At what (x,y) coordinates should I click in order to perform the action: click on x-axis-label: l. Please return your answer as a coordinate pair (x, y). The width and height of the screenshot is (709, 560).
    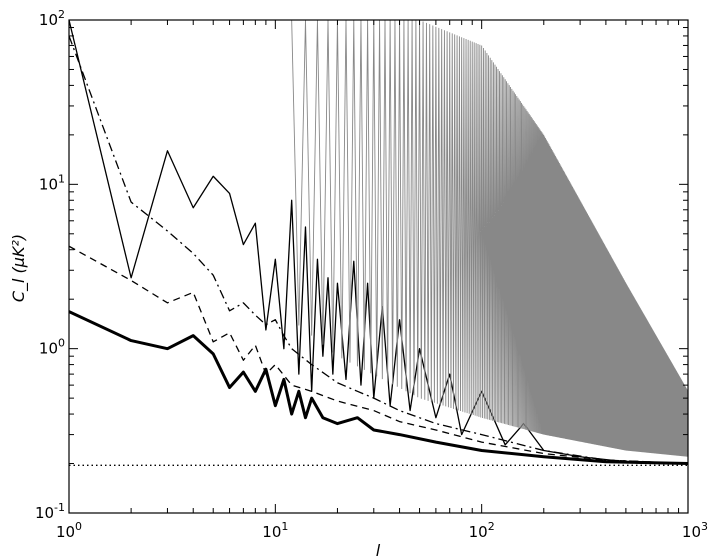
    Looking at the image, I should click on (378, 550).